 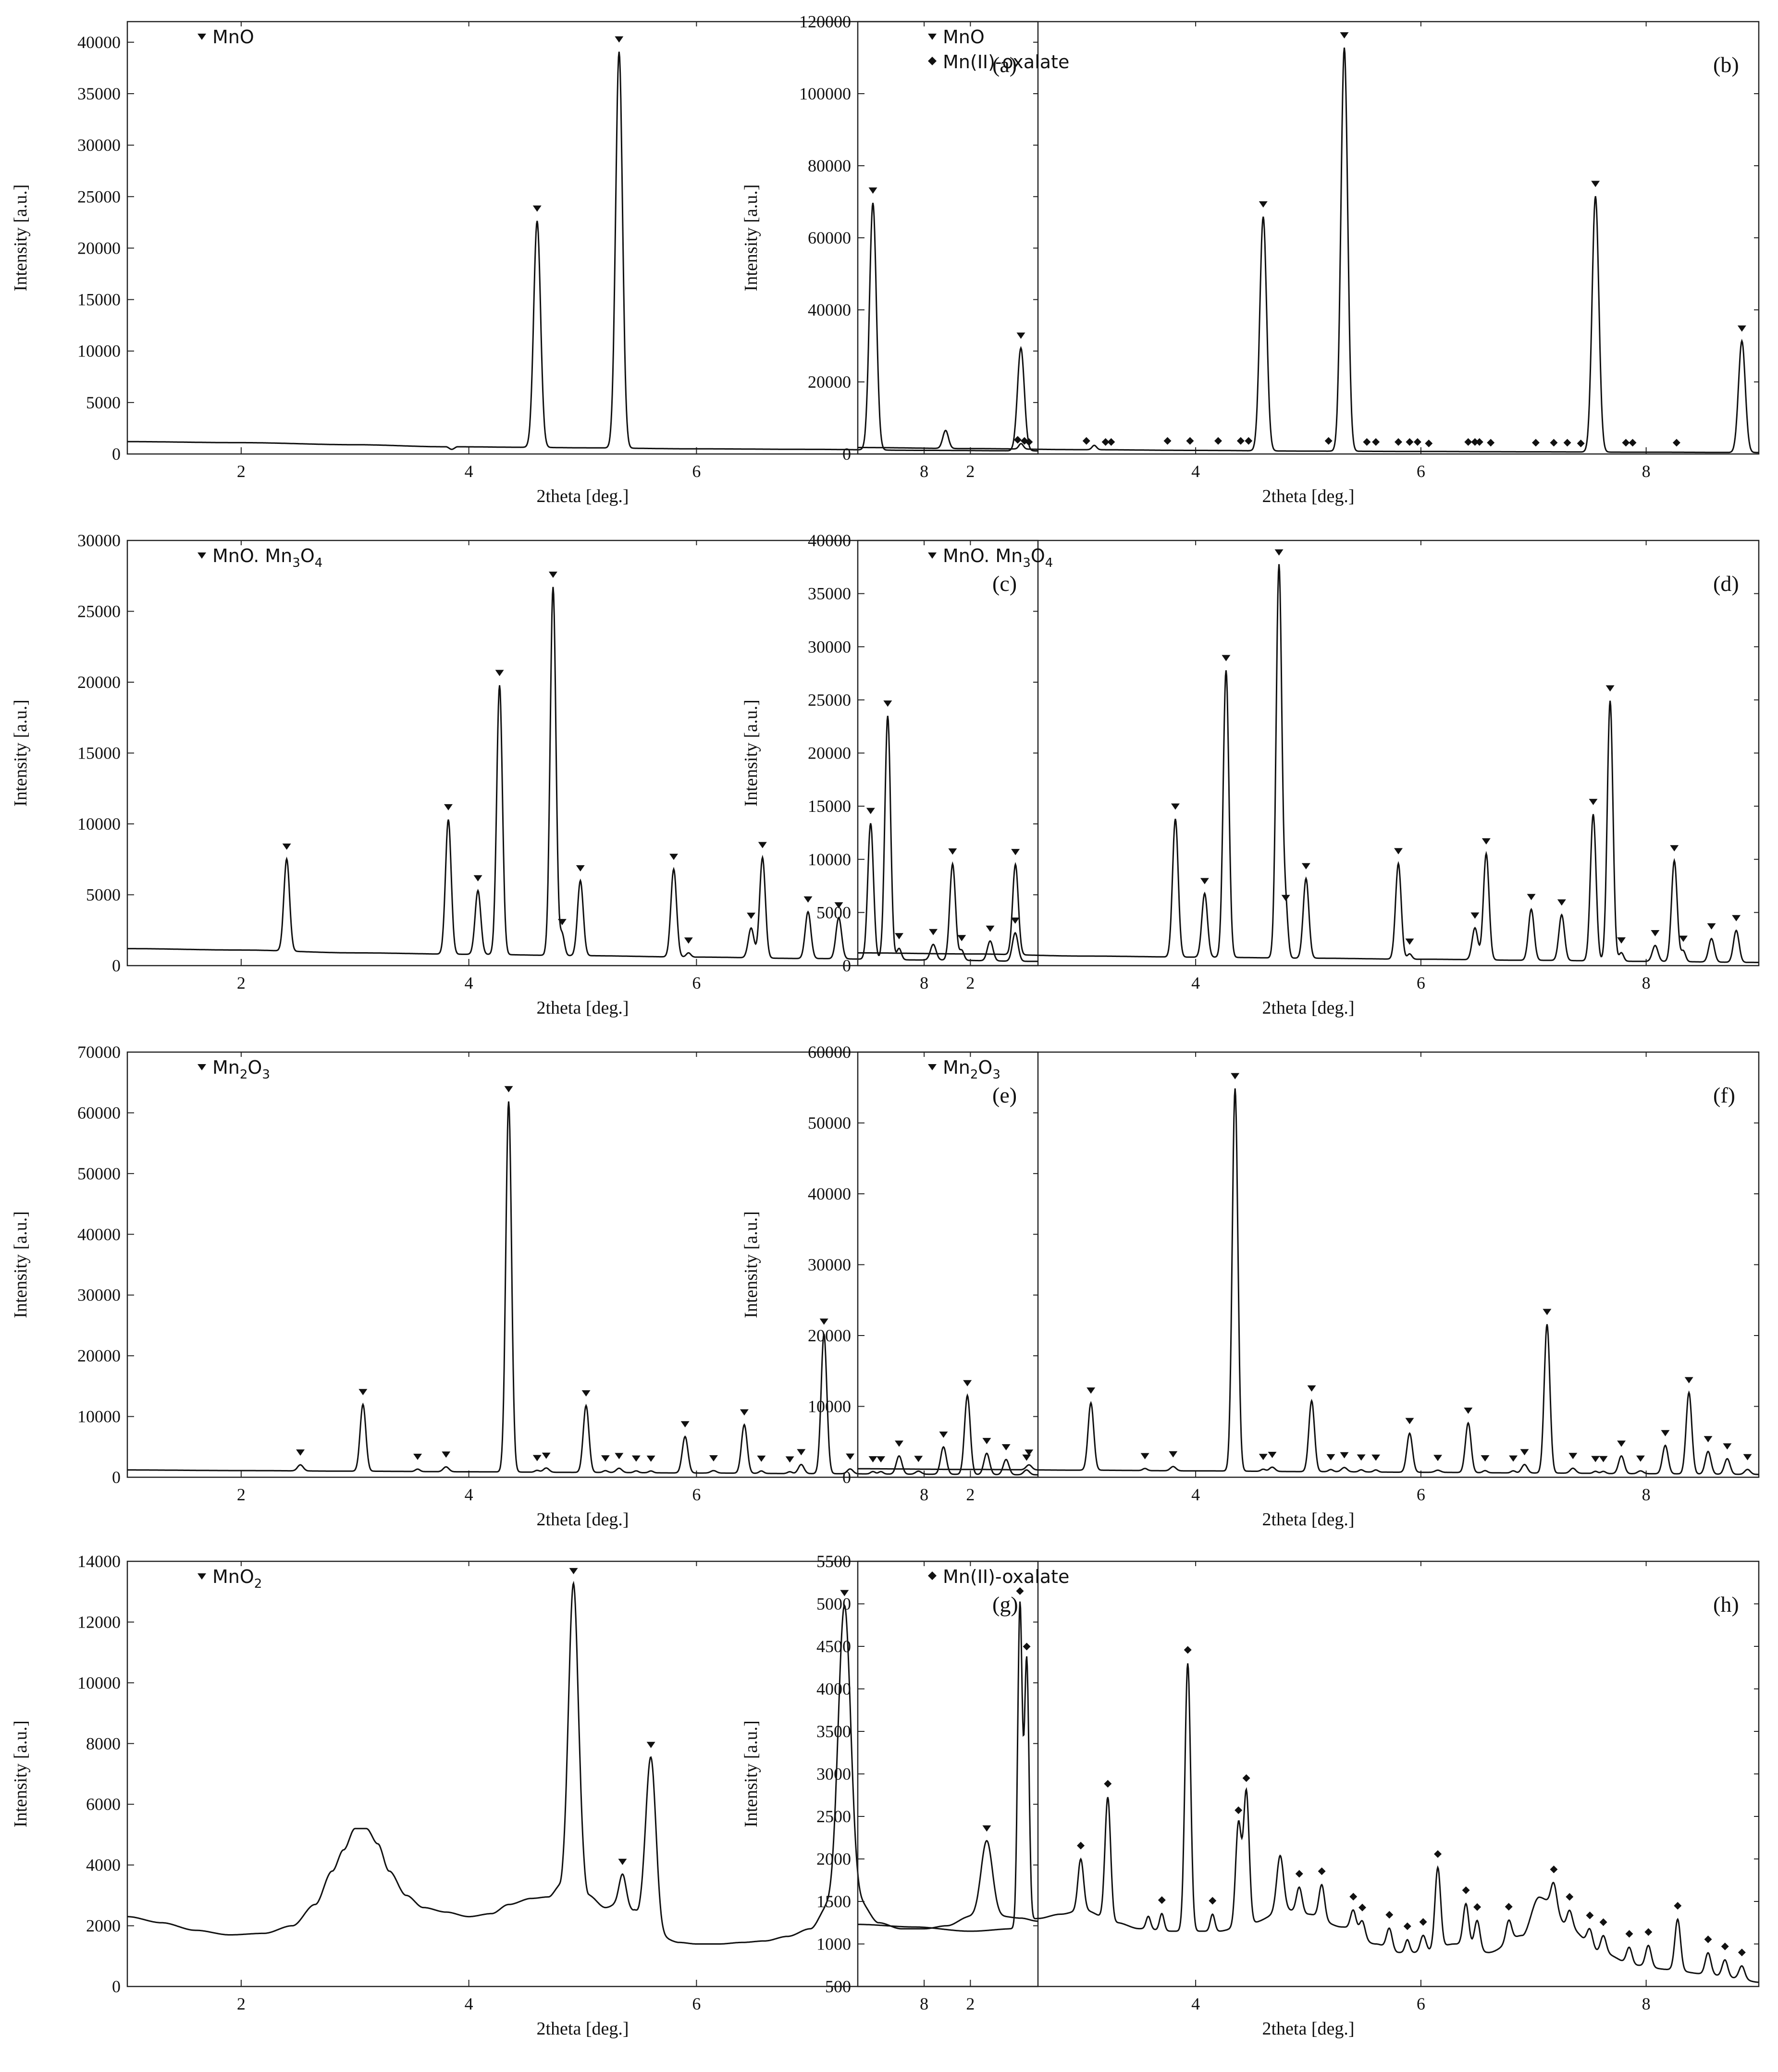 I want to click on x-tick-label: 6, so click(x=1421, y=471).